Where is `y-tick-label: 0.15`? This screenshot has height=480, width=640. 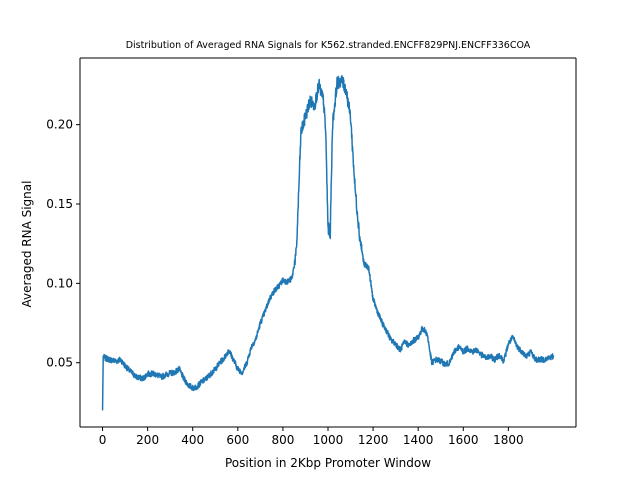 y-tick-label: 0.15 is located at coordinates (59, 204).